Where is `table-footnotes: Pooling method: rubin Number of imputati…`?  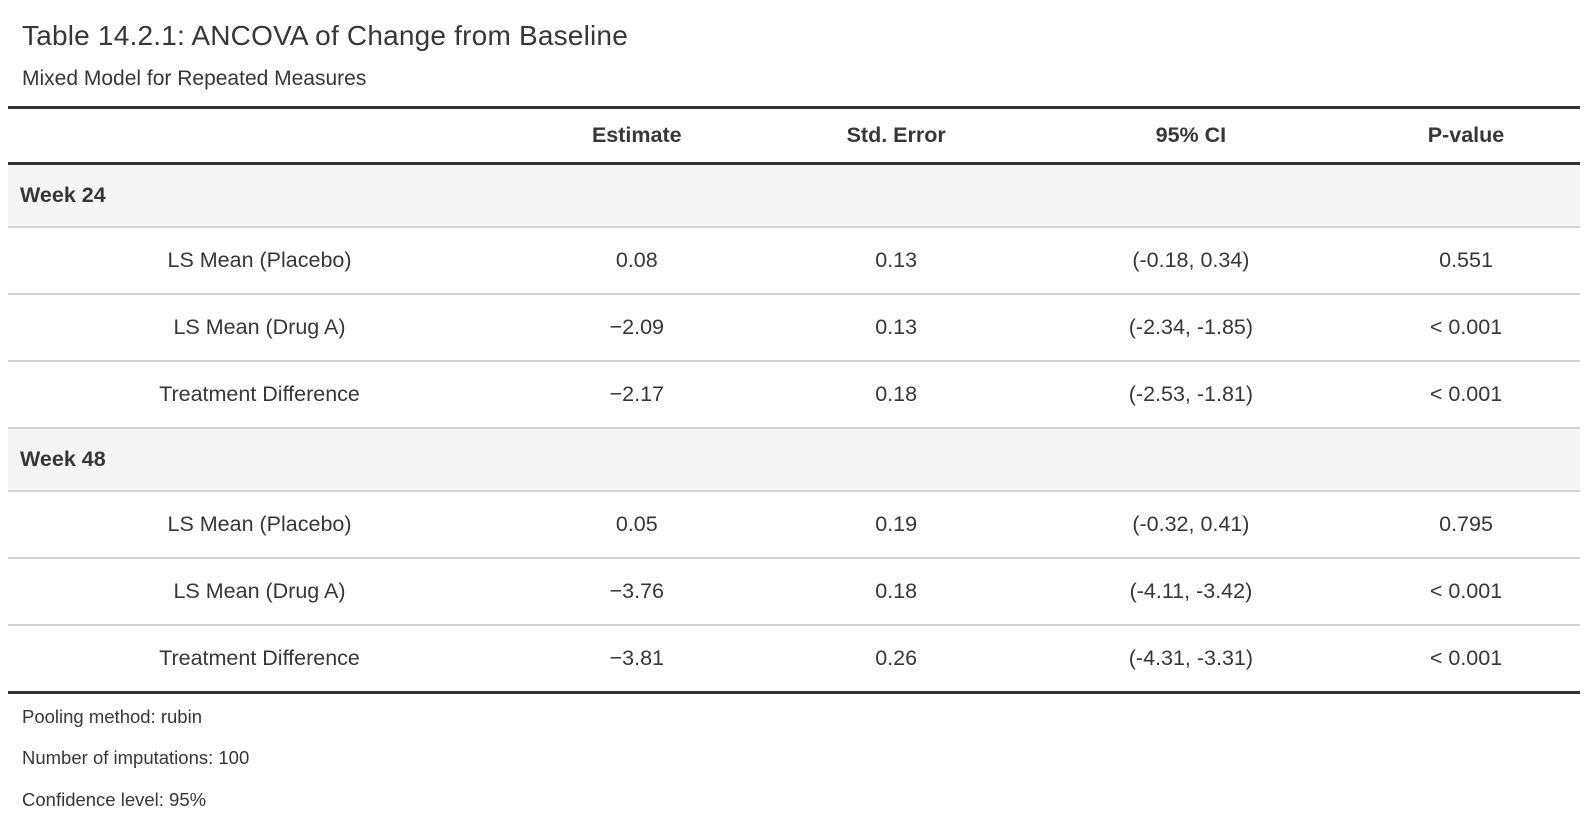
table-footnotes: Pooling method: rubin Number of imputati… is located at coordinates (794, 752).